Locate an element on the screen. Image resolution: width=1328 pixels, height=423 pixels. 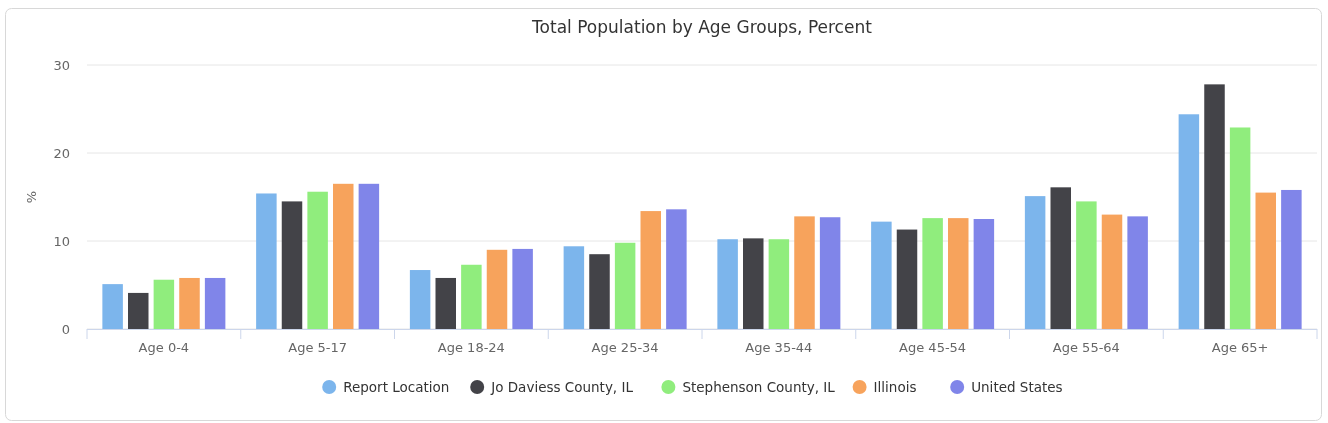
legend-label: Stephenson County, IL is located at coordinates (759, 386).